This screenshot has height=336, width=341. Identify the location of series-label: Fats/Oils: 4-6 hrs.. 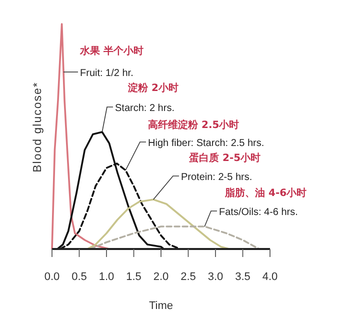
(258, 212).